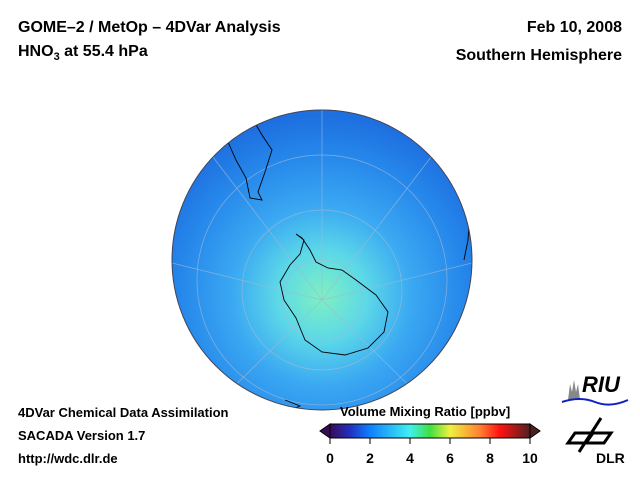  Describe the element at coordinates (430, 433) in the screenshot. I see `colorbar` at that location.